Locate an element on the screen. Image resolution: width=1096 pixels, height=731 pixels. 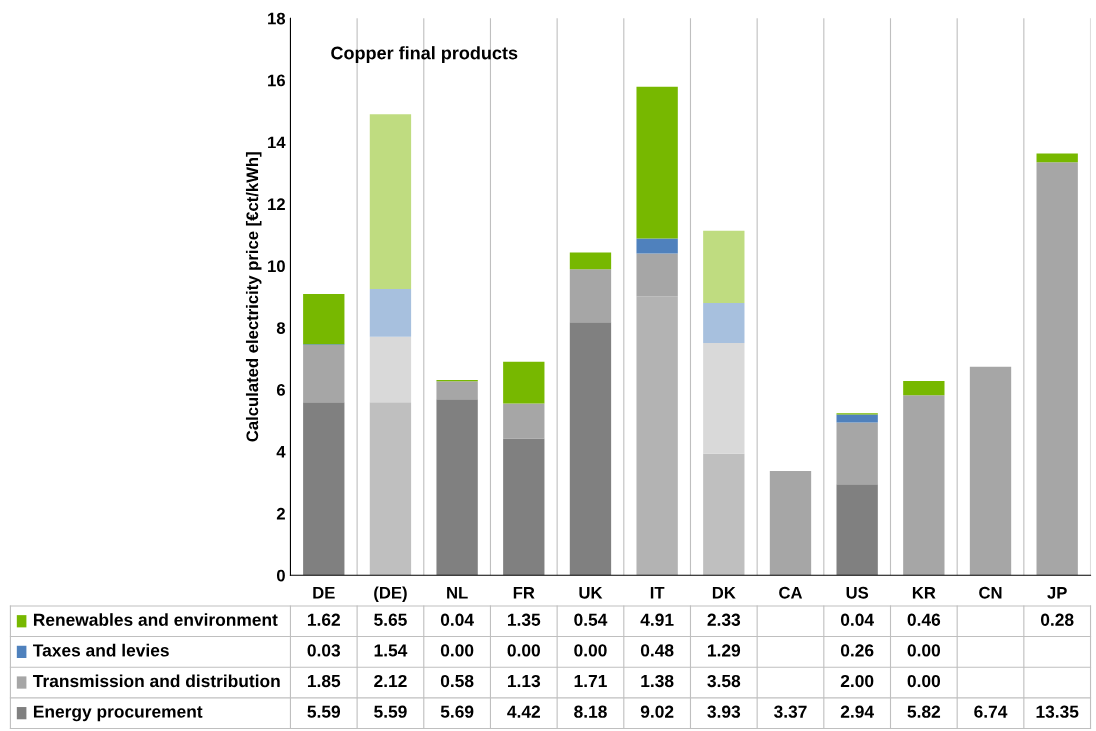
x-tick-label: FR is located at coordinates (524, 593).